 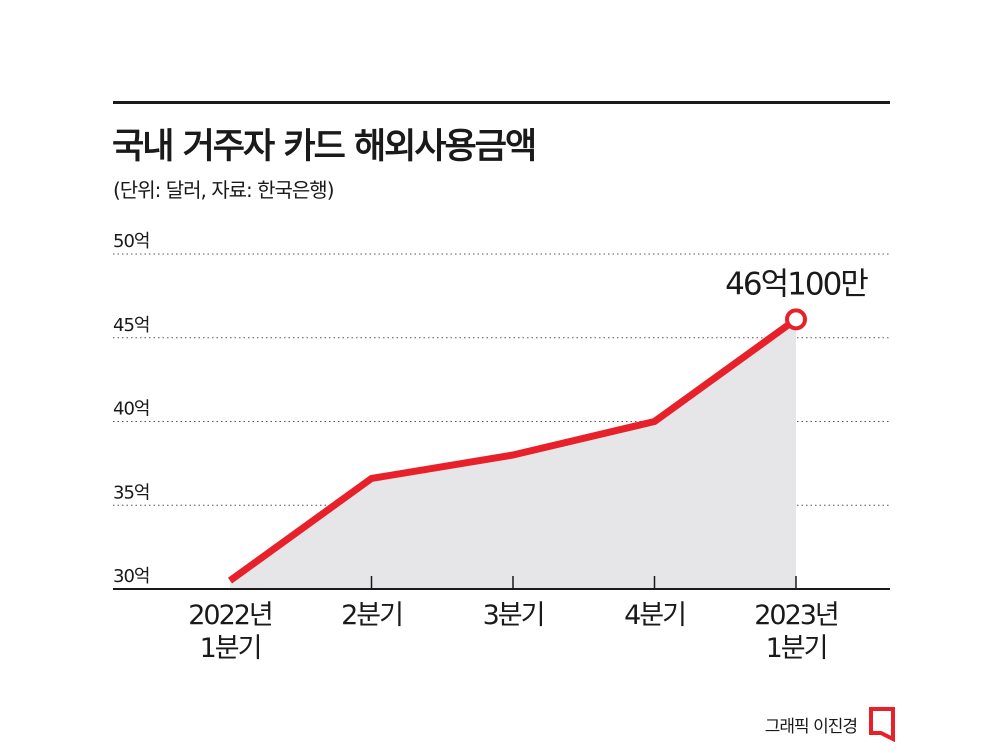 What do you see at coordinates (501, 583) in the screenshot?
I see `x-axis` at bounding box center [501, 583].